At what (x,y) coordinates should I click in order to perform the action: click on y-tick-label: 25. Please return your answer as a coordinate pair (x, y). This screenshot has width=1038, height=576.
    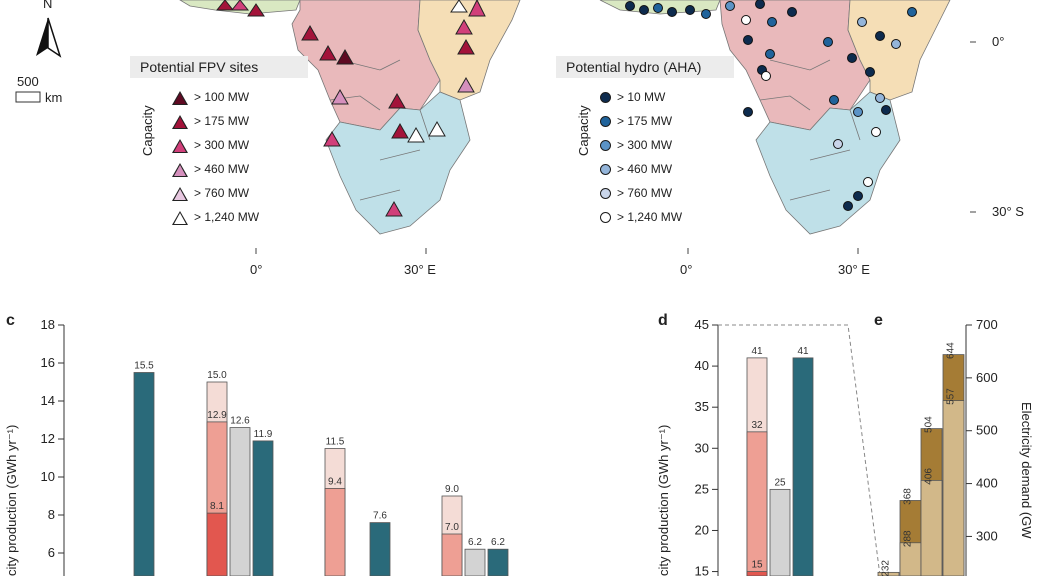
    Looking at the image, I should click on (702, 488).